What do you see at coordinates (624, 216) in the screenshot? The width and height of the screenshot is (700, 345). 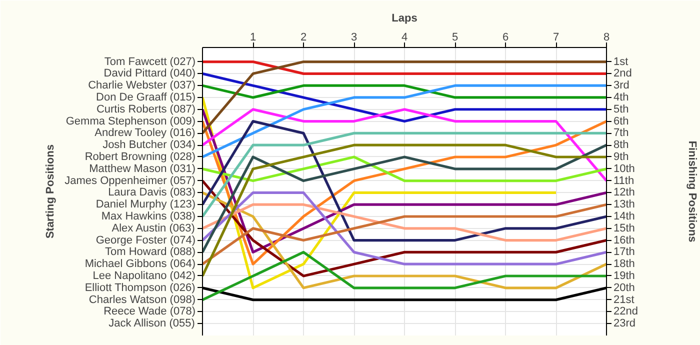 I see `y2-tick-label: 14th` at bounding box center [624, 216].